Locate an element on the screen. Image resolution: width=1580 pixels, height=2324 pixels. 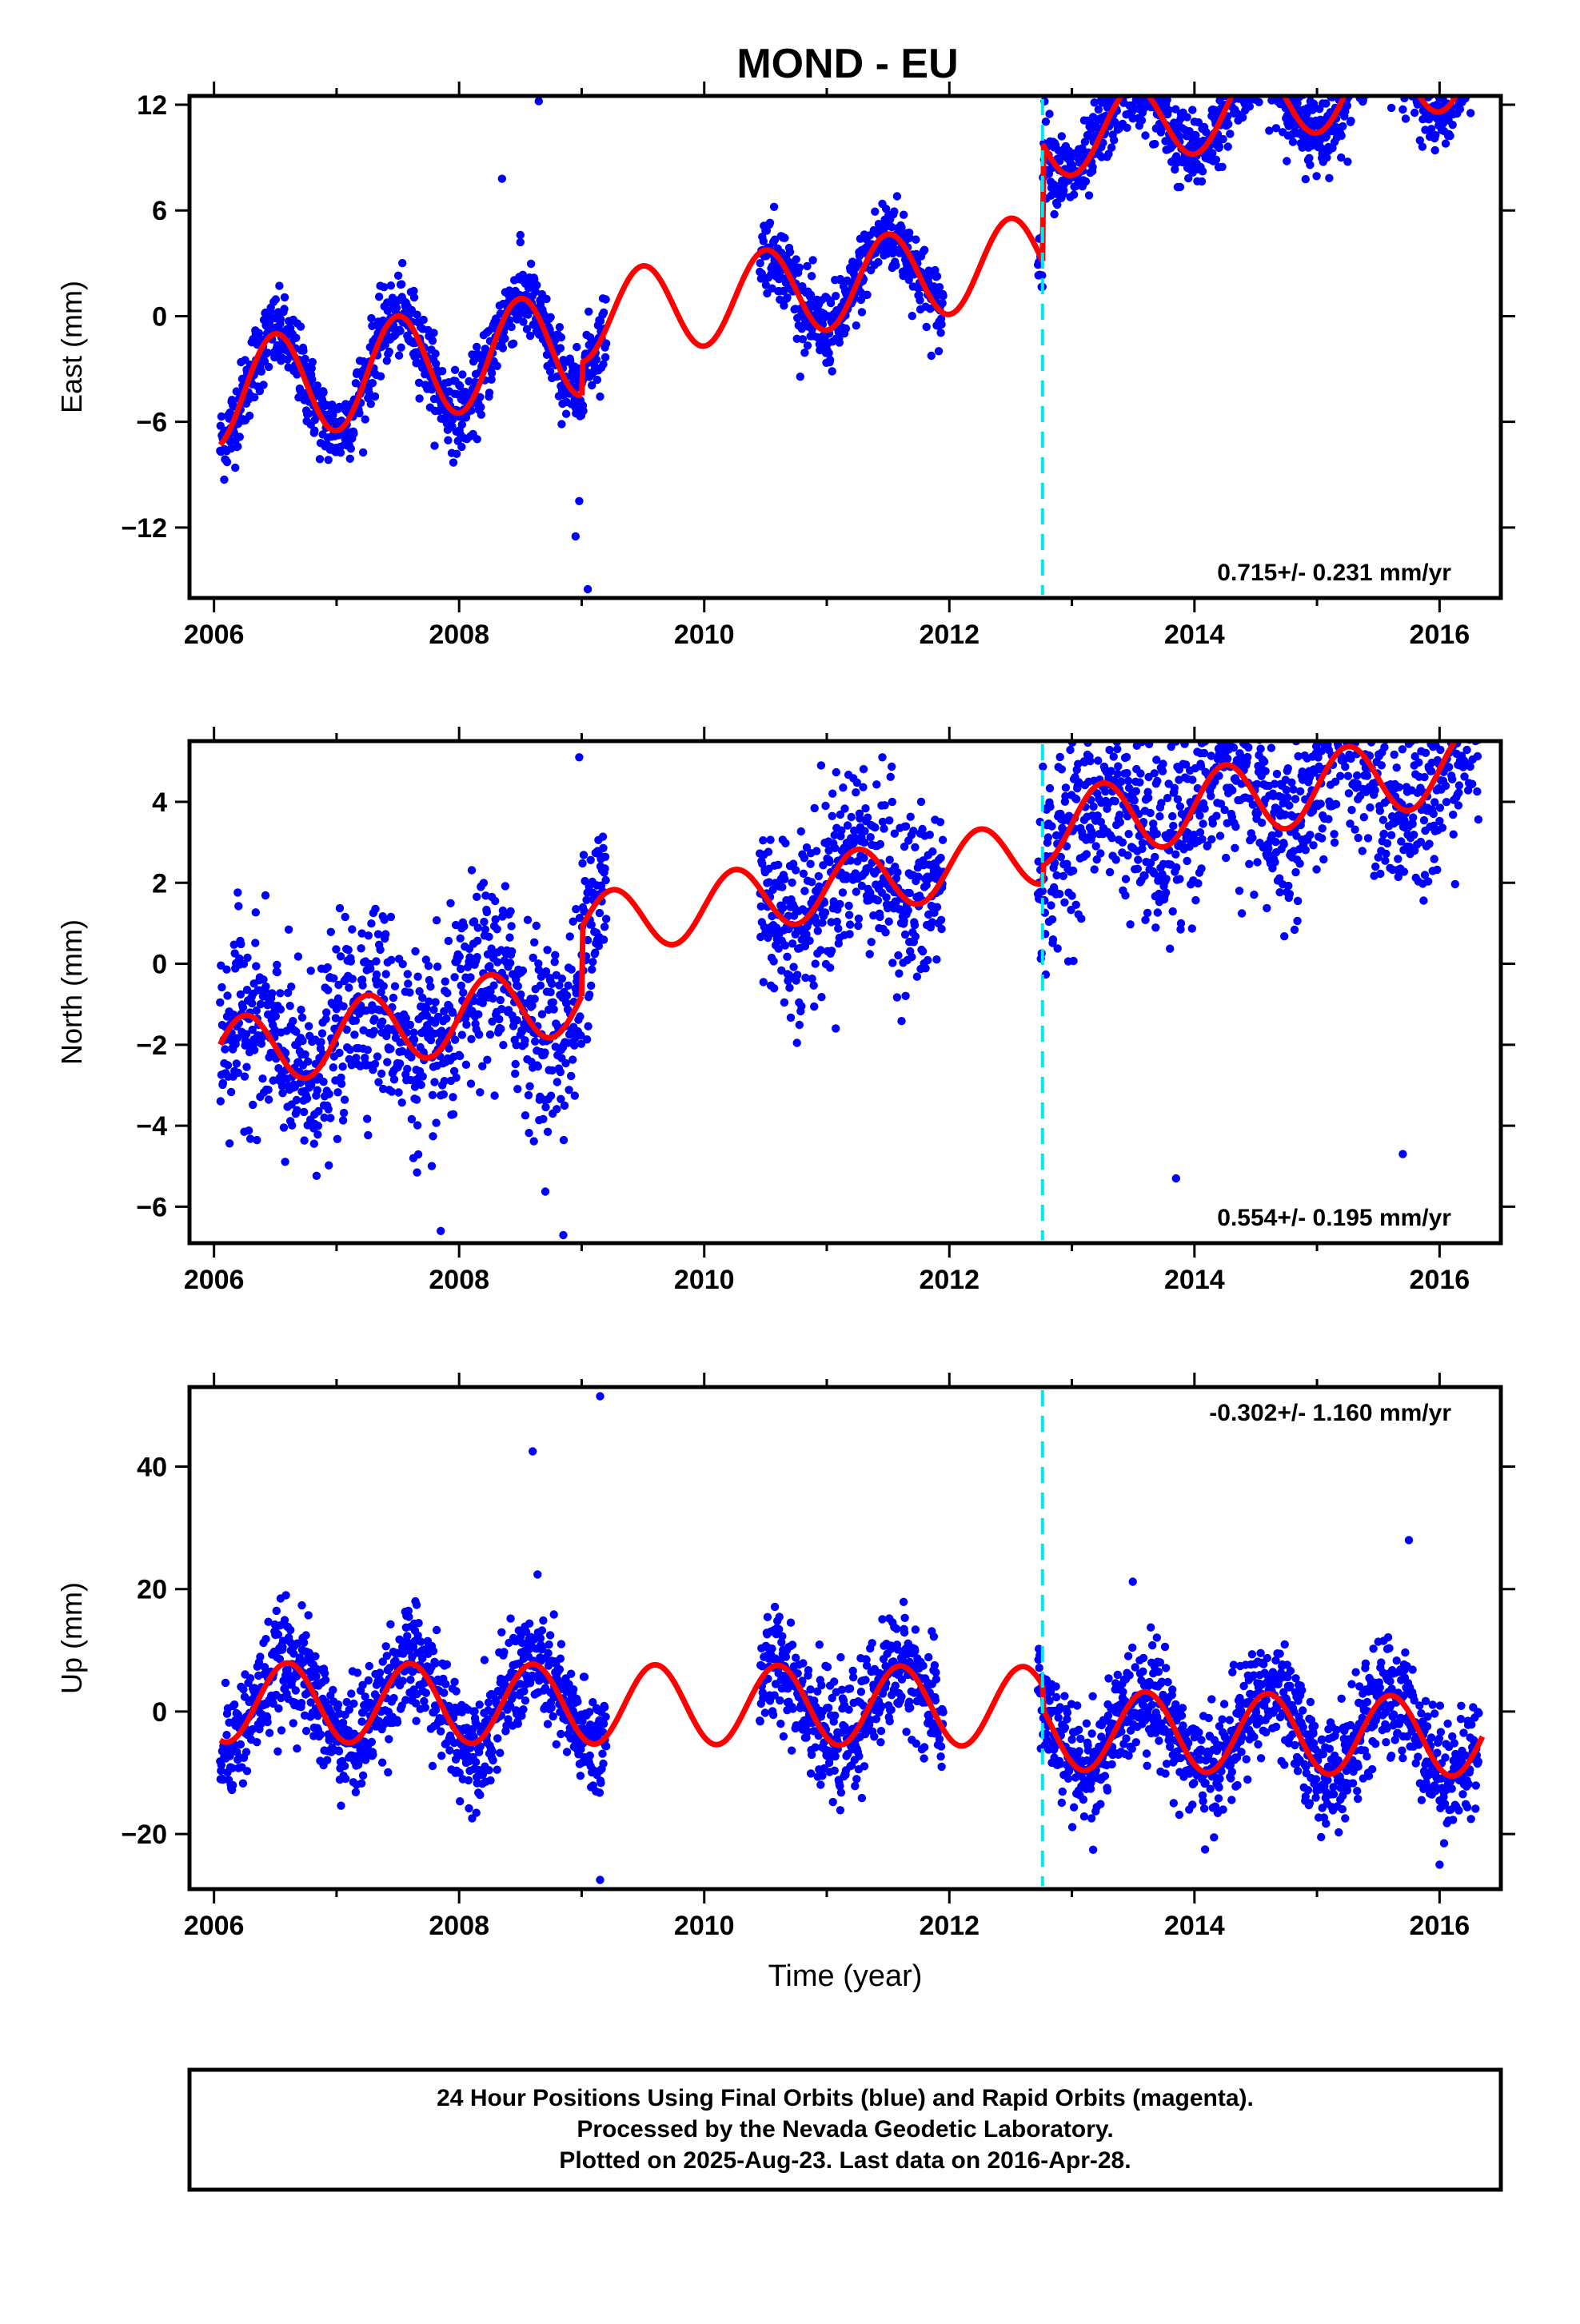
x-tick-label: 2014 is located at coordinates (1194, 635).